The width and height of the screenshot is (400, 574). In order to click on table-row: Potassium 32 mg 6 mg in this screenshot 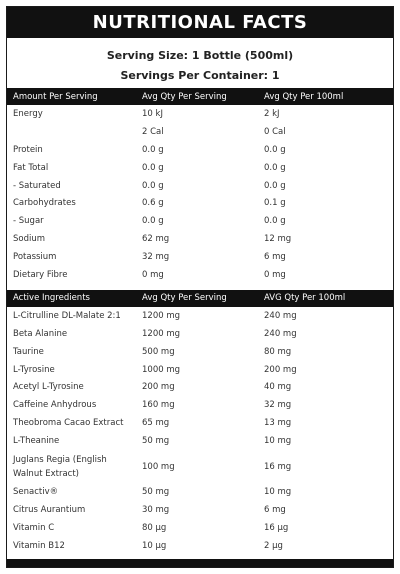, I will do `click(200, 257)`.